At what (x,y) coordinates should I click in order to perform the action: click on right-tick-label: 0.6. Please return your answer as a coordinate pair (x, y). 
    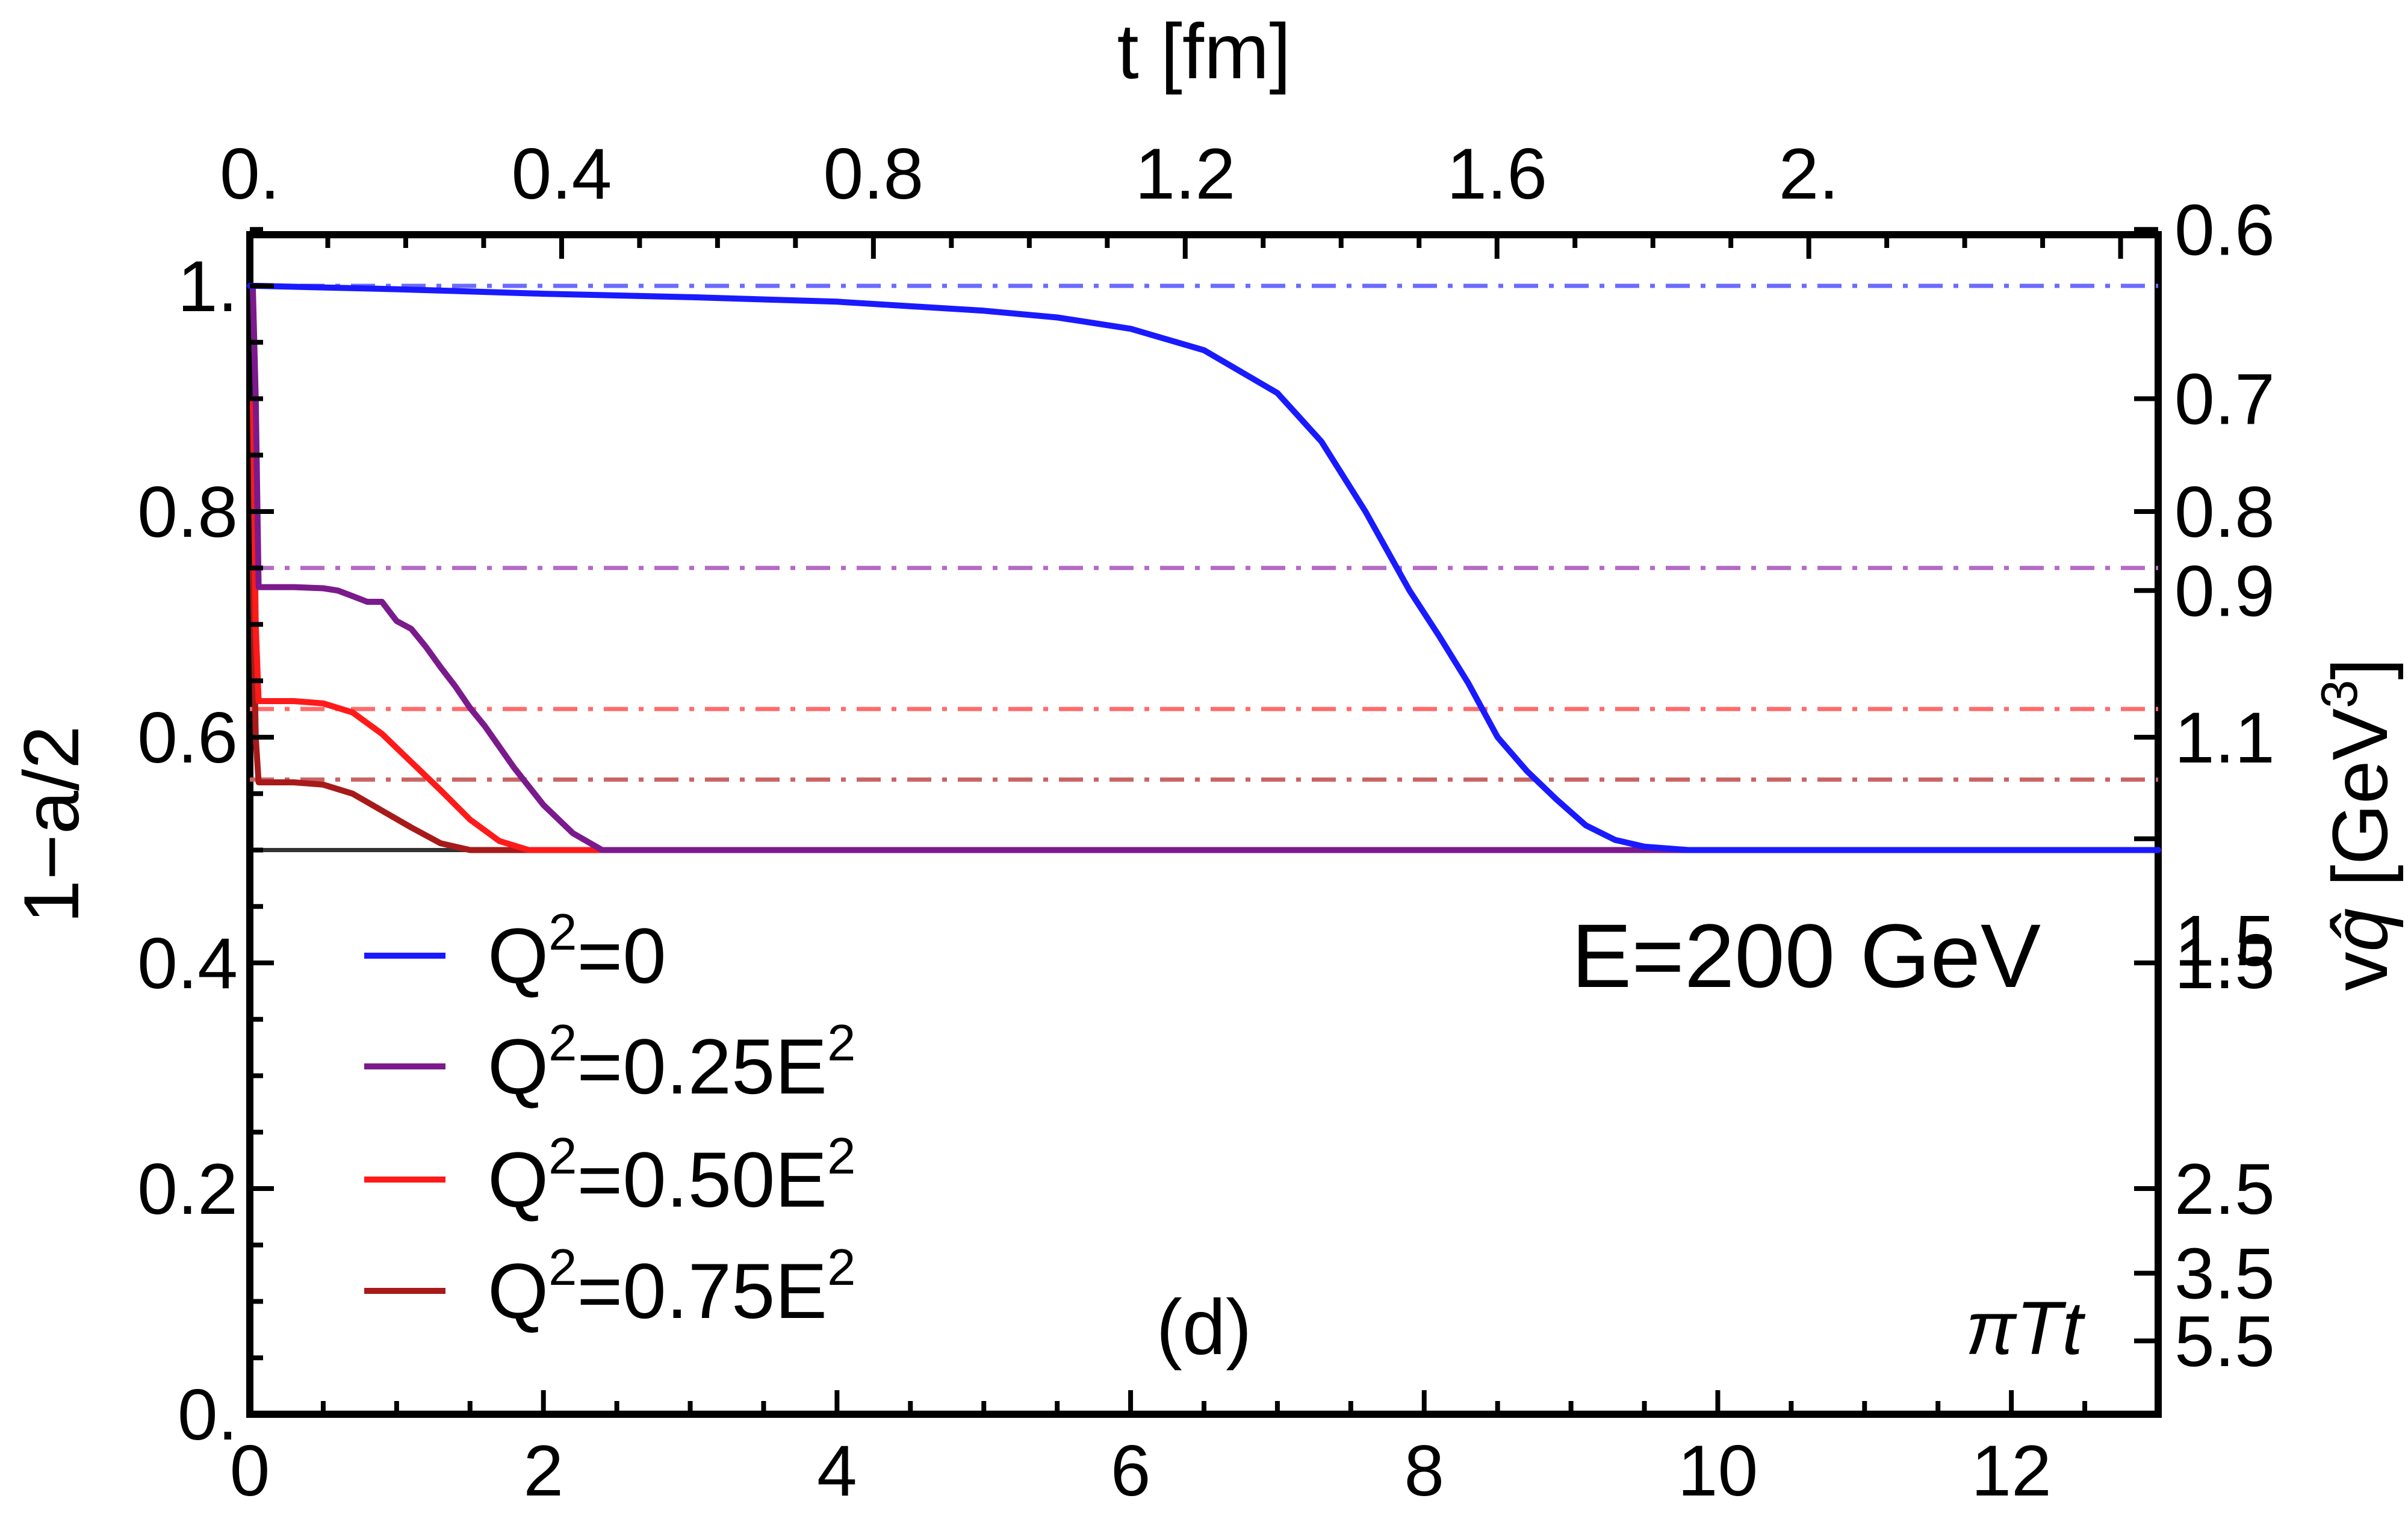
    Looking at the image, I should click on (2224, 230).